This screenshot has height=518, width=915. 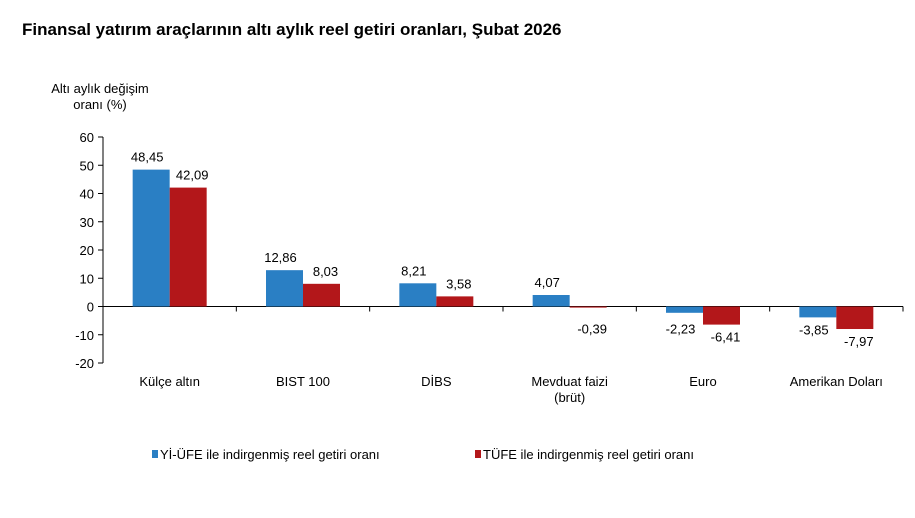 I want to click on y-tick-label: -20, so click(x=84, y=363).